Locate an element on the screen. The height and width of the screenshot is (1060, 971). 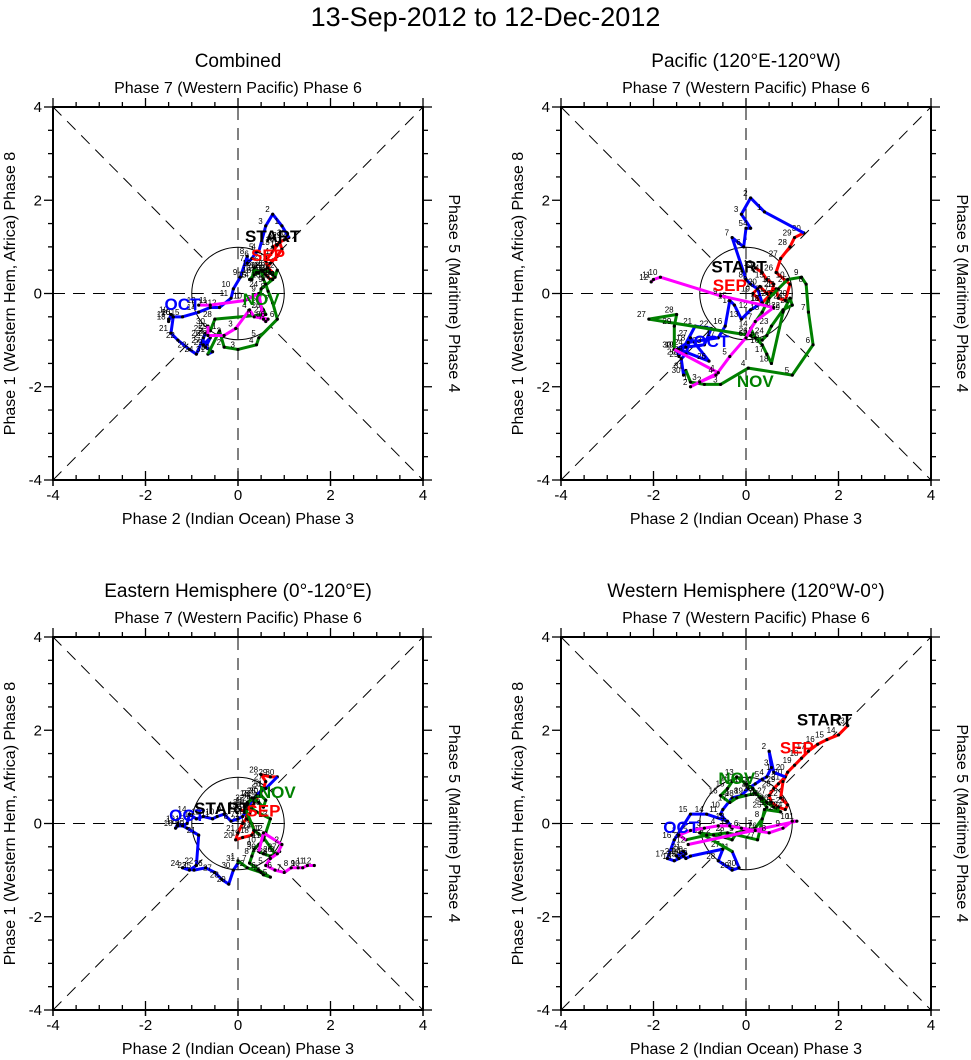
day-label: 8 is located at coordinates (801, 279).